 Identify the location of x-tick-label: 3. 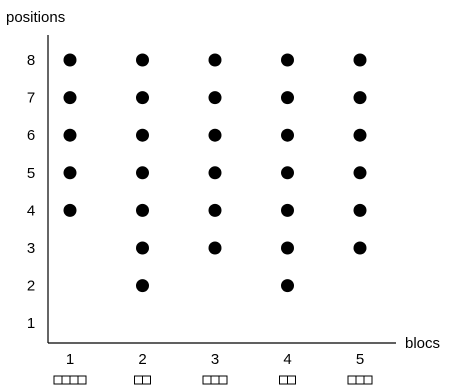
(215, 359).